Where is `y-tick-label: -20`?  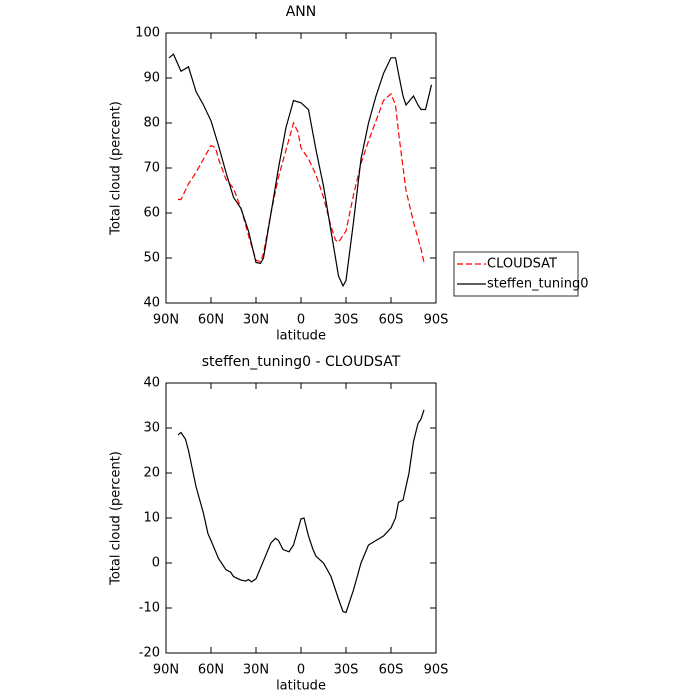 y-tick-label: -20 is located at coordinates (149, 653).